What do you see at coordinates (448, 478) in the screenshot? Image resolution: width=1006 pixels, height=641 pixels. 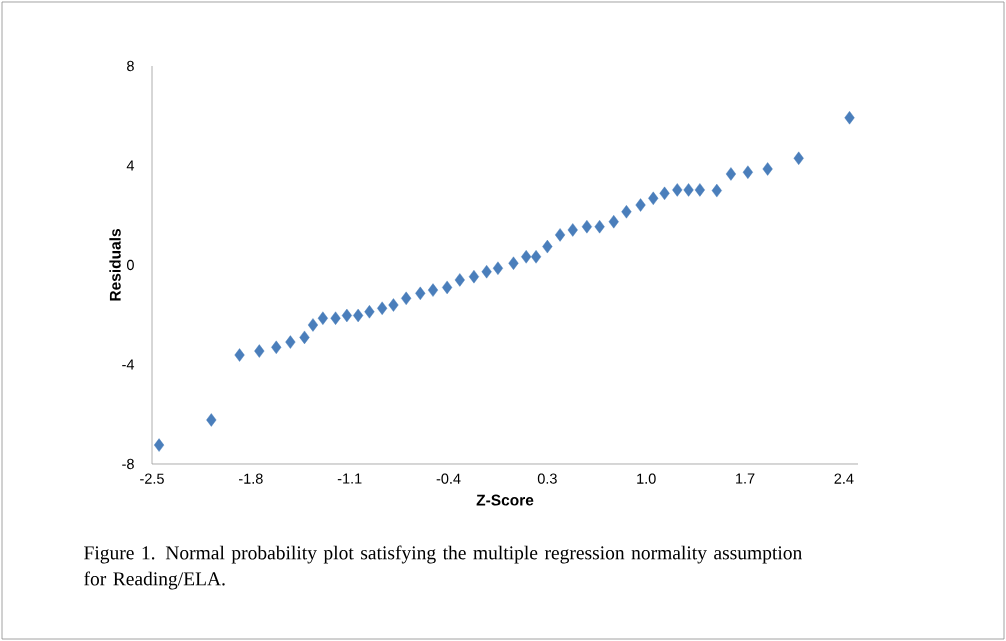 I see `x-tick-label: -0.4` at bounding box center [448, 478].